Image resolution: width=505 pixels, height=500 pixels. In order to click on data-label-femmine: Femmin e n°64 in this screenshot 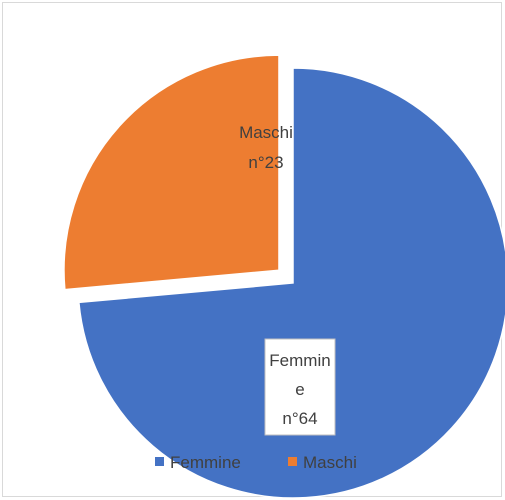, I will do `click(300, 387)`.